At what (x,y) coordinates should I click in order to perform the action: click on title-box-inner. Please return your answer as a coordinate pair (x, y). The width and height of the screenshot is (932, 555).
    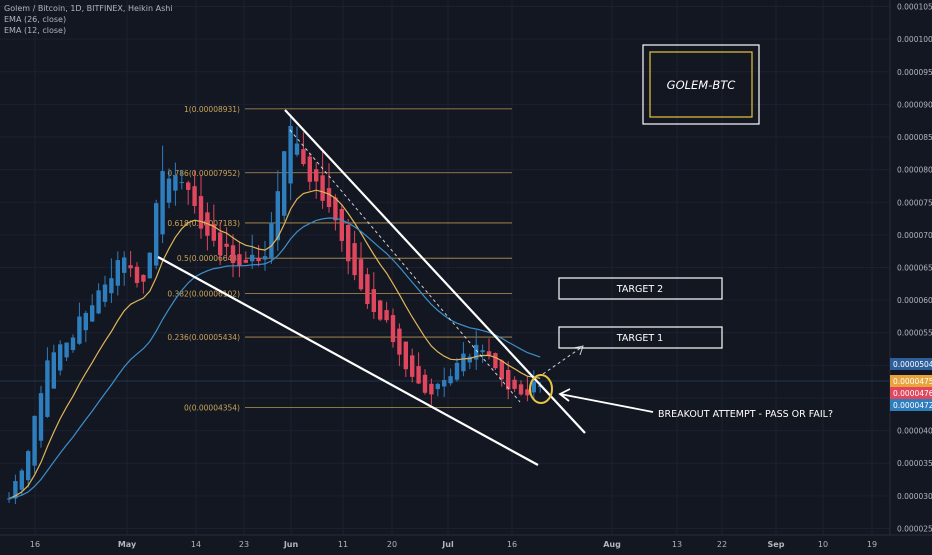
    Looking at the image, I should click on (701, 84).